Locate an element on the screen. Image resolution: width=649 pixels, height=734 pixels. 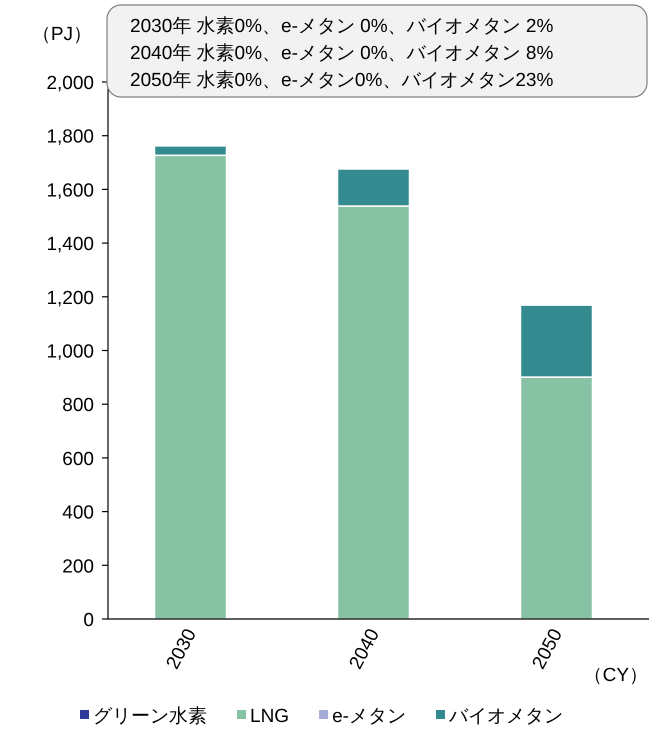
y-tick-label: 1,800 is located at coordinates (70, 137).